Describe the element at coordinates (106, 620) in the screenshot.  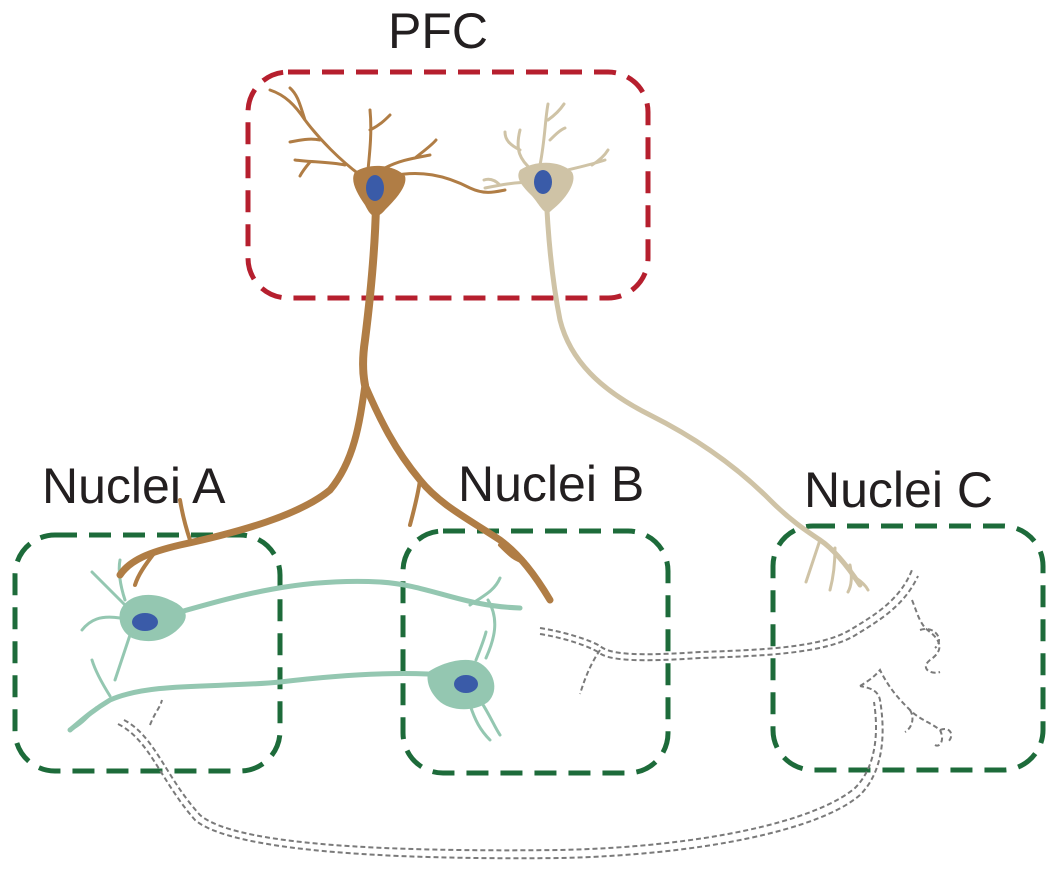
I see `upper-cell-dendrites` at that location.